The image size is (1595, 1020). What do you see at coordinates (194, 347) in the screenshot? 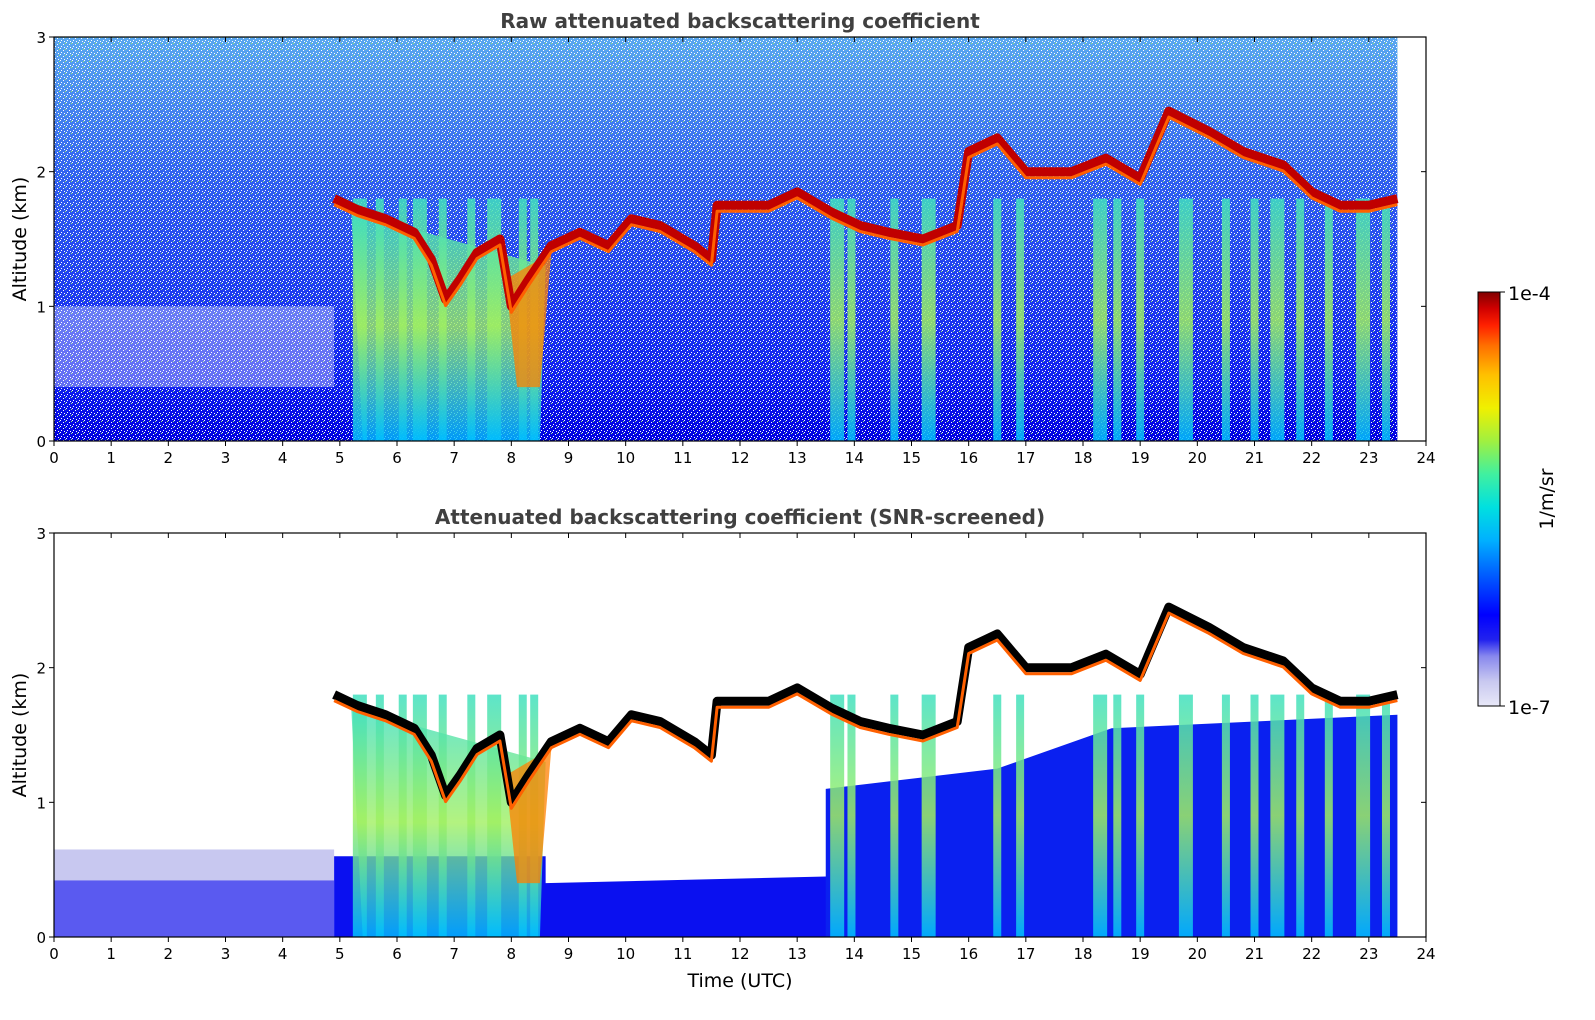
I see `low-signal-region` at bounding box center [194, 347].